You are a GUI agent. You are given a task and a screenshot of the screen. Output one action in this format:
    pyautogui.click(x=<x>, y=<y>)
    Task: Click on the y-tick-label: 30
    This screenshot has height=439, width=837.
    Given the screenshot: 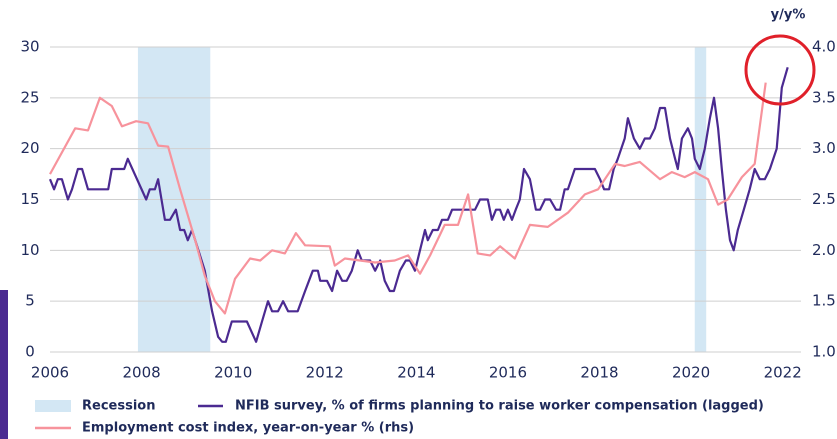 What is the action you would take?
    pyautogui.click(x=29, y=47)
    